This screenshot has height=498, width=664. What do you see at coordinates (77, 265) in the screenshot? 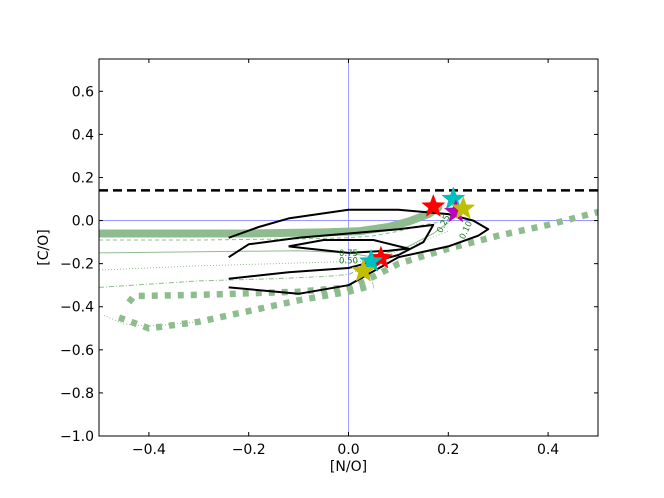
I see `y-tick-label-4: −0.2` at bounding box center [77, 265].